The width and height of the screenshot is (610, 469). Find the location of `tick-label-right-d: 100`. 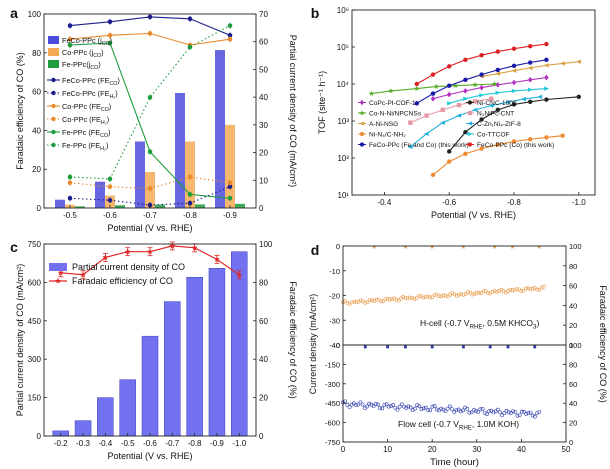

tick-label-right-d: 100 is located at coordinates (575, 345).